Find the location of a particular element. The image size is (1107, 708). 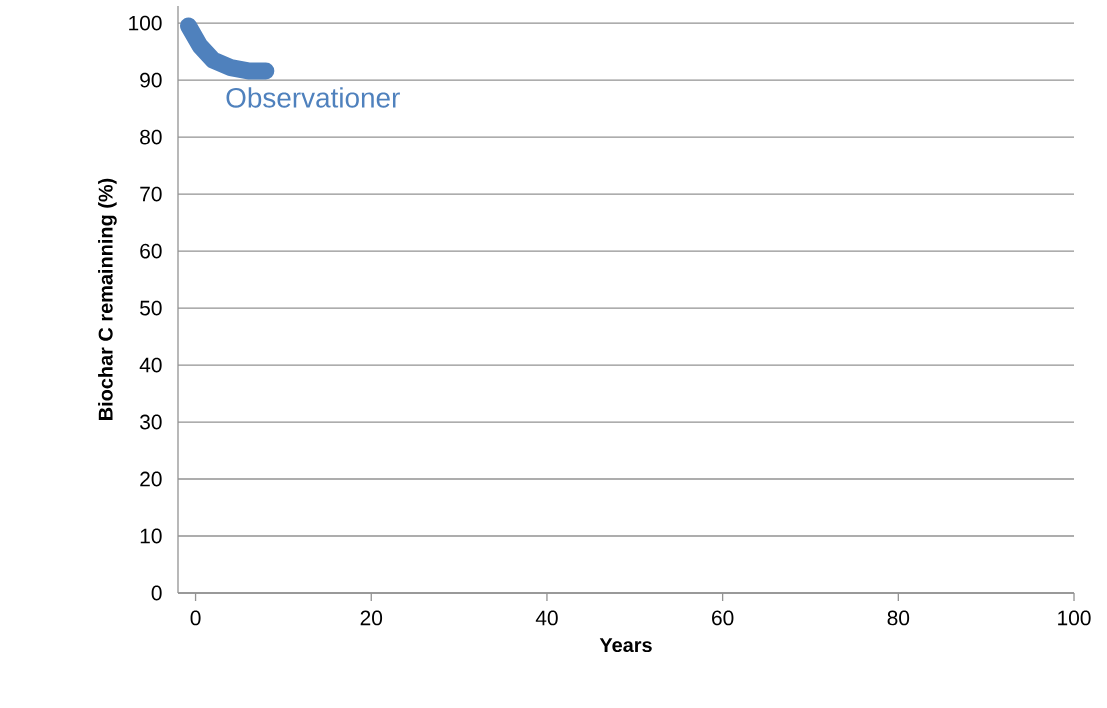

x-tick-label: 60 is located at coordinates (723, 618).